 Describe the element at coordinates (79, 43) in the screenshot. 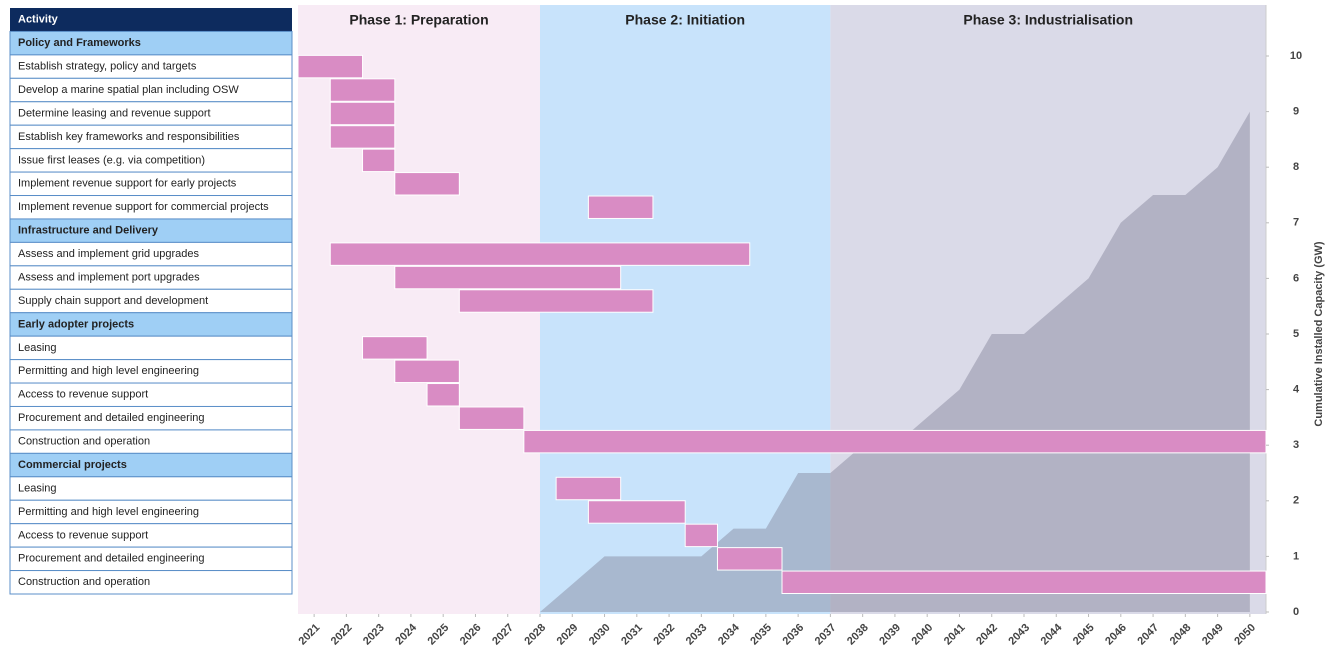

I see `section-label: Policy and Frameworks` at that location.